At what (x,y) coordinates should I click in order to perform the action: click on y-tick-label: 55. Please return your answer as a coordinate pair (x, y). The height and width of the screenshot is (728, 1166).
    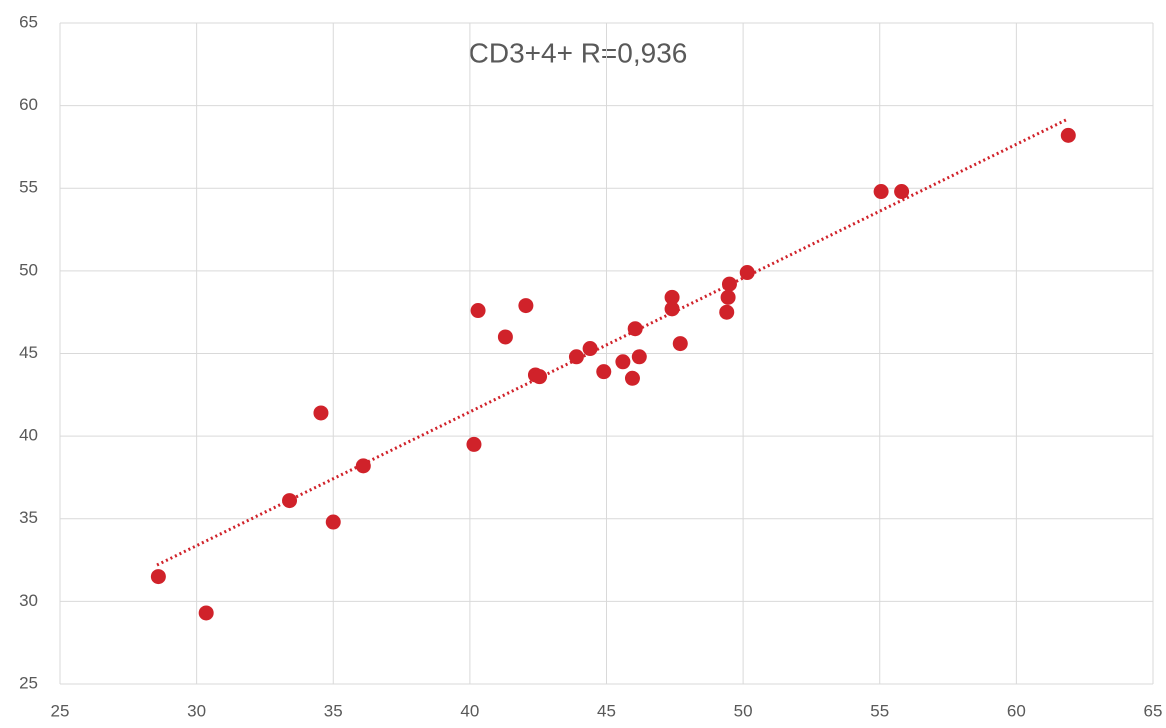
    Looking at the image, I should click on (28, 187).